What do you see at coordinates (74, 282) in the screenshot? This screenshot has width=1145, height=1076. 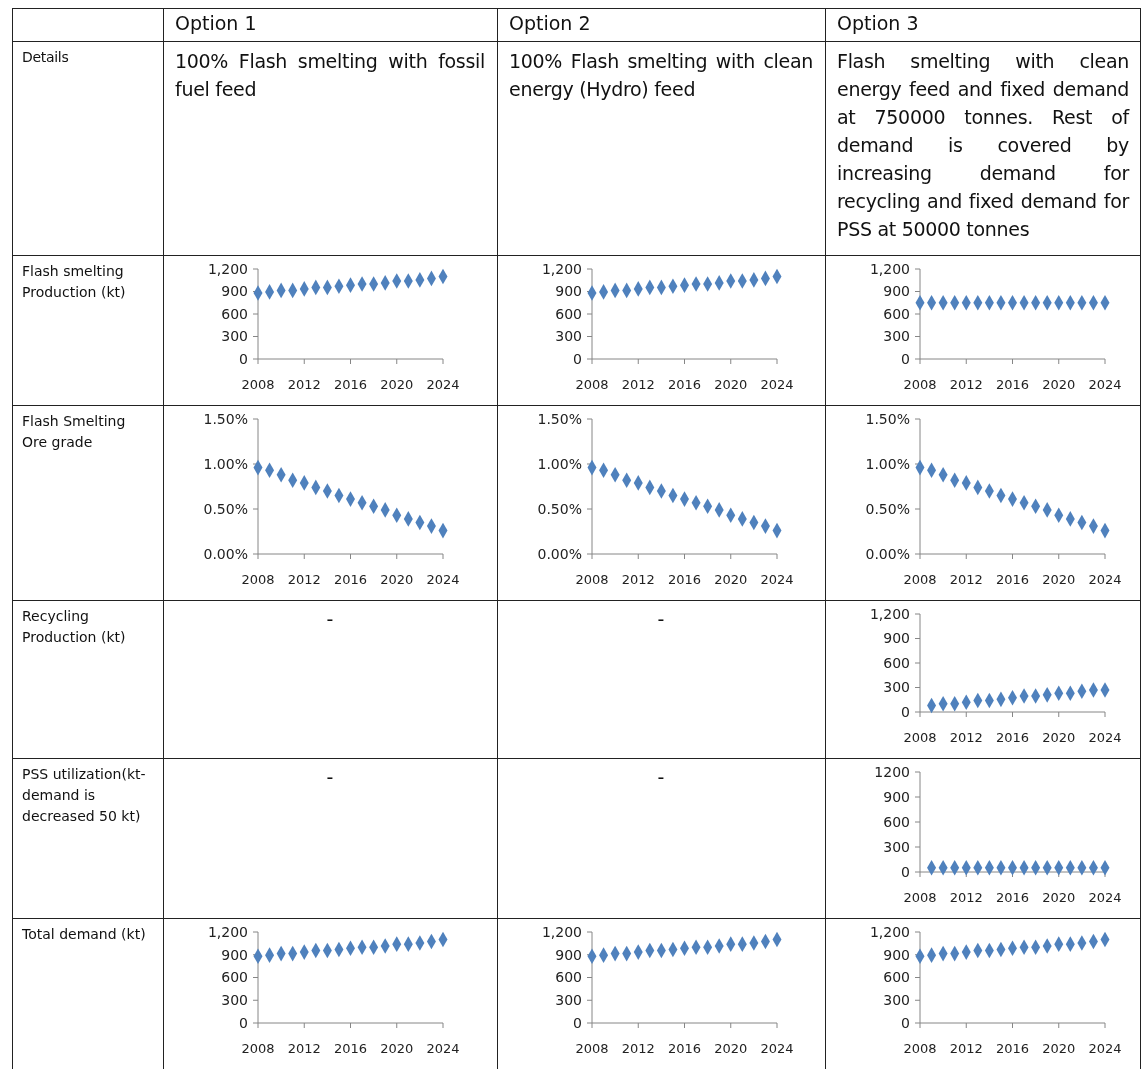 I see `text: Flash smelting Production (kt)` at bounding box center [74, 282].